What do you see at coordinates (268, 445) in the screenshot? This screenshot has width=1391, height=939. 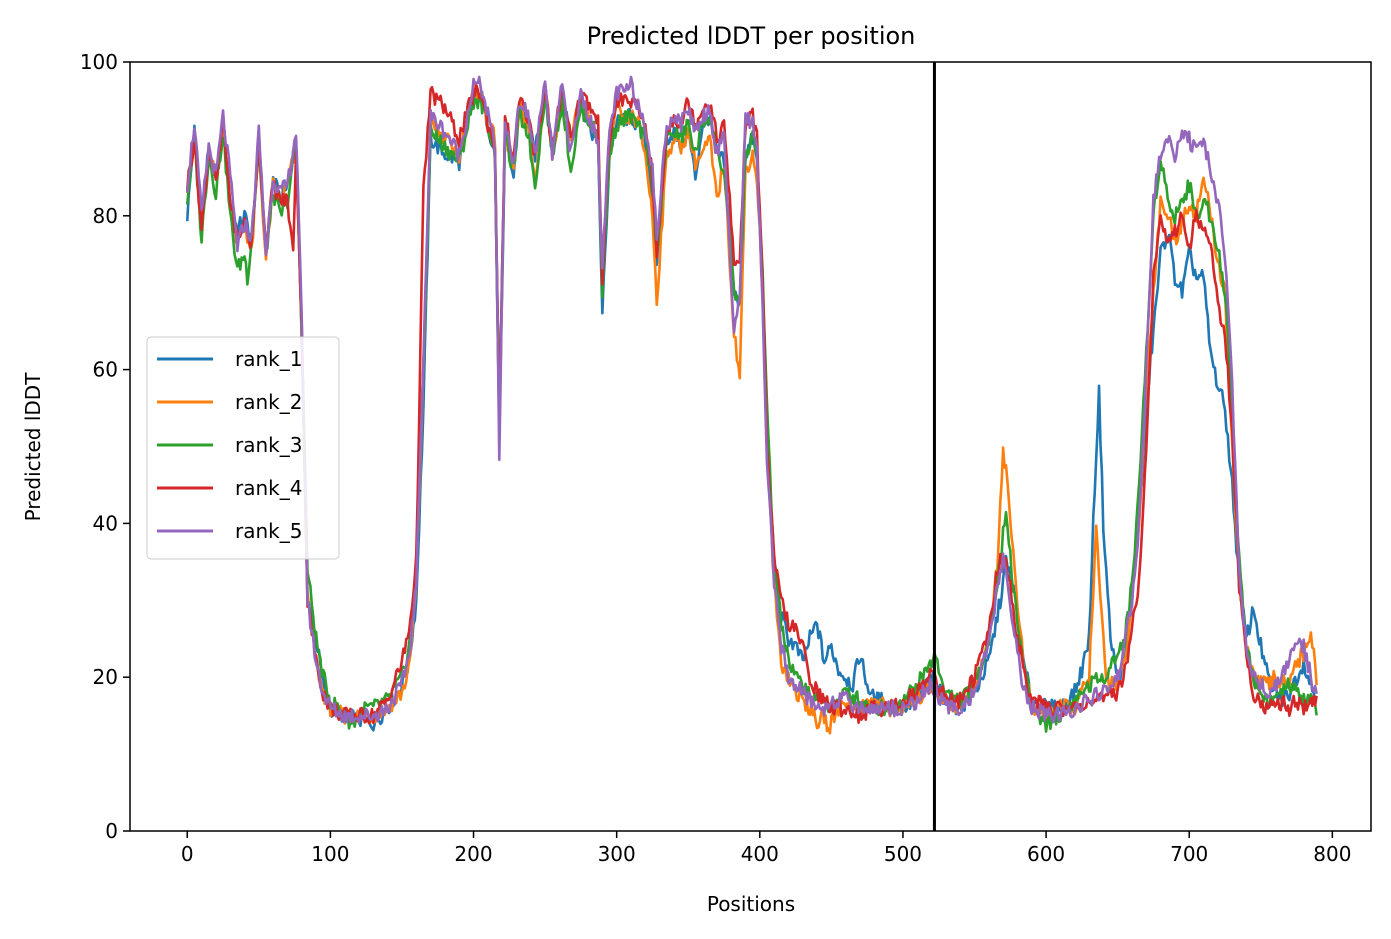 I see `legend-label-rank_3: rank_3` at bounding box center [268, 445].